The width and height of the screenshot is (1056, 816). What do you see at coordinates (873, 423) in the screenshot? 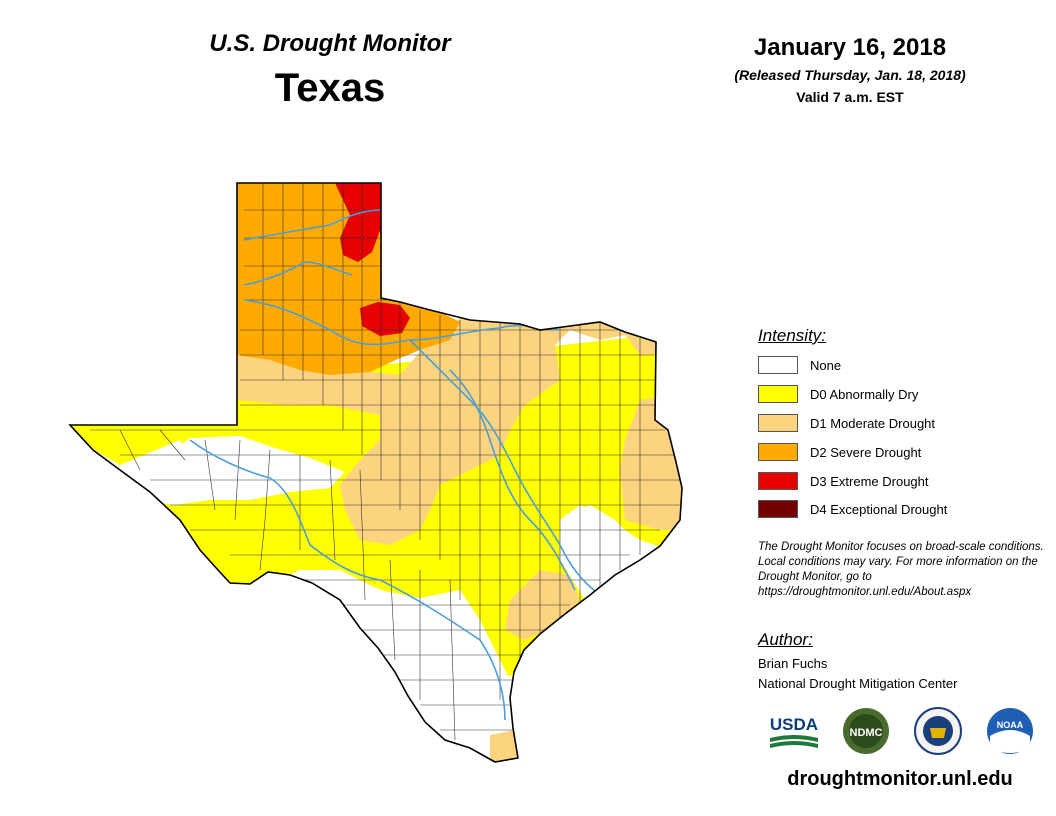
I see `legend-label: D1 Moderate Drought` at bounding box center [873, 423].